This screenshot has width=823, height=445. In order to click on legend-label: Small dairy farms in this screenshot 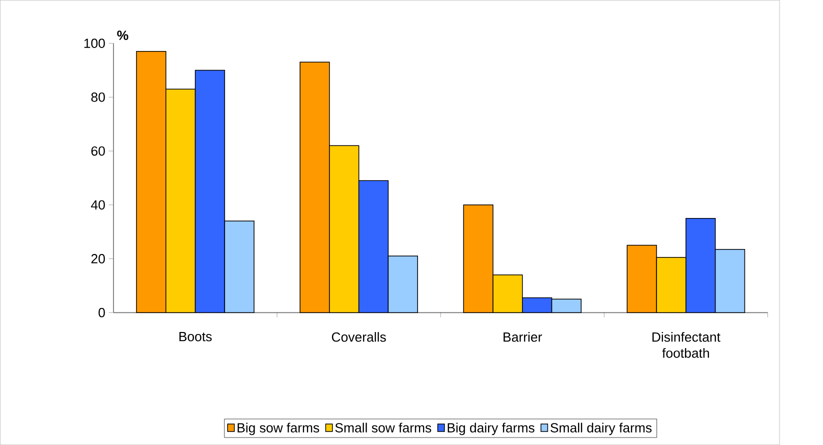, I will do `click(601, 429)`.